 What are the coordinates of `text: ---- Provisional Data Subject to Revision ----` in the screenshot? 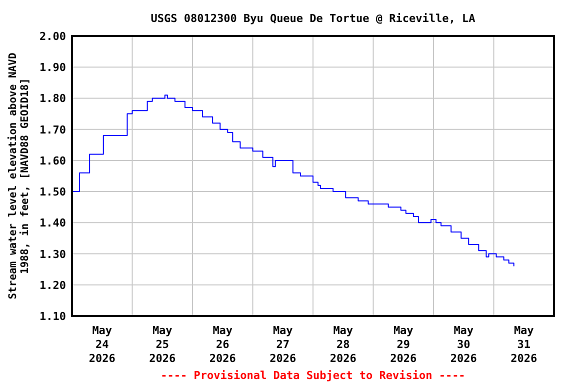 It's located at (313, 375).